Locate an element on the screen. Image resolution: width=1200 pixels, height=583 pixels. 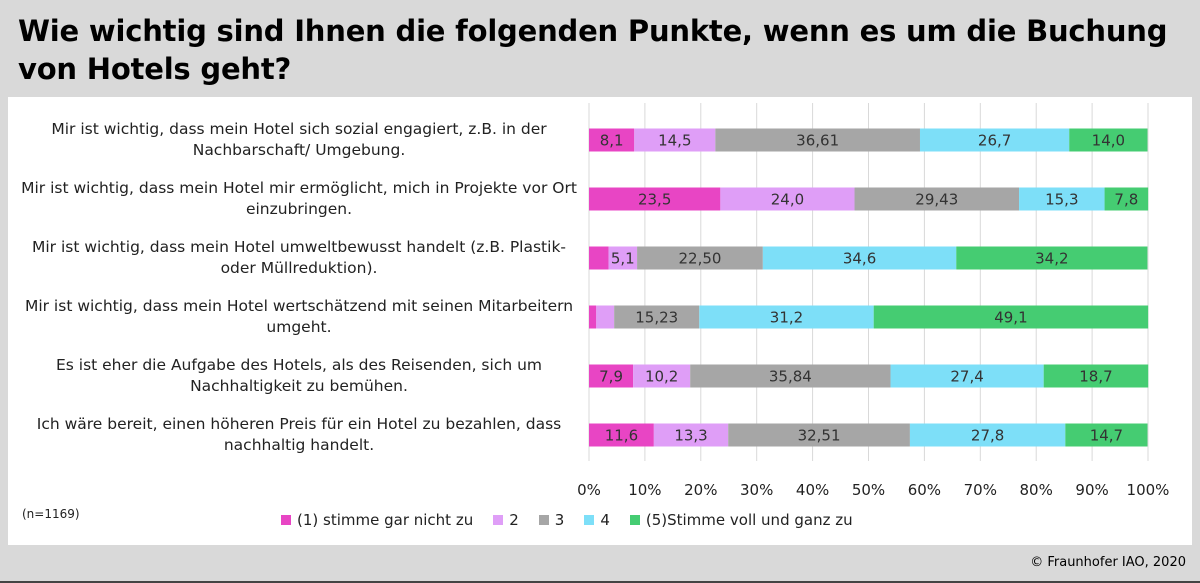
data-label: 11,6 is located at coordinates (621, 436).